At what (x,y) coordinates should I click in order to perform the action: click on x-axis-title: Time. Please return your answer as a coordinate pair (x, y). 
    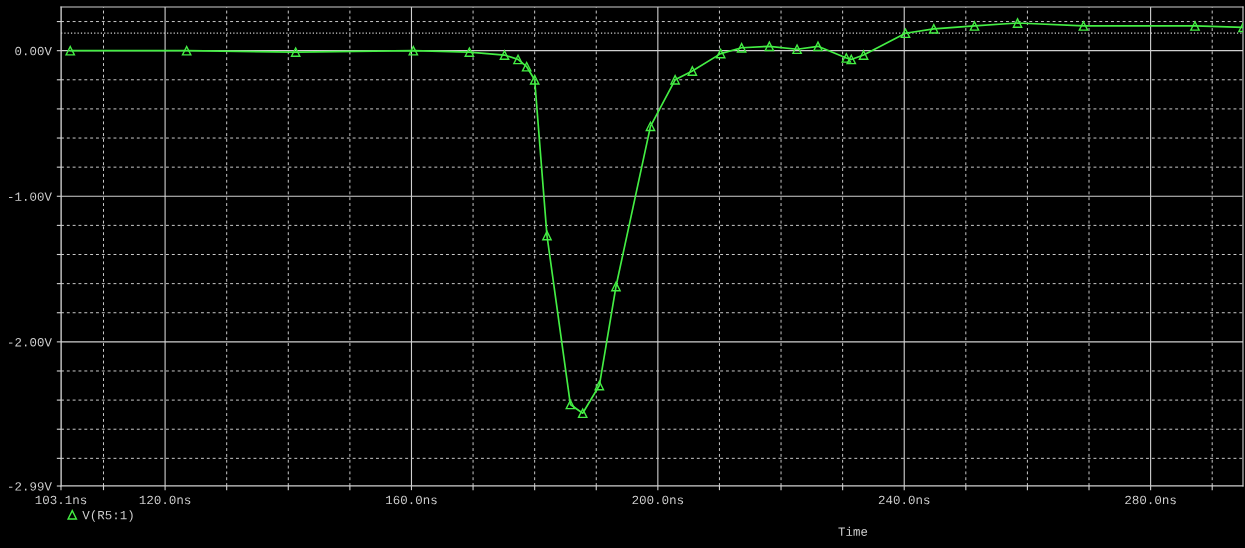
    Looking at the image, I should click on (853, 531).